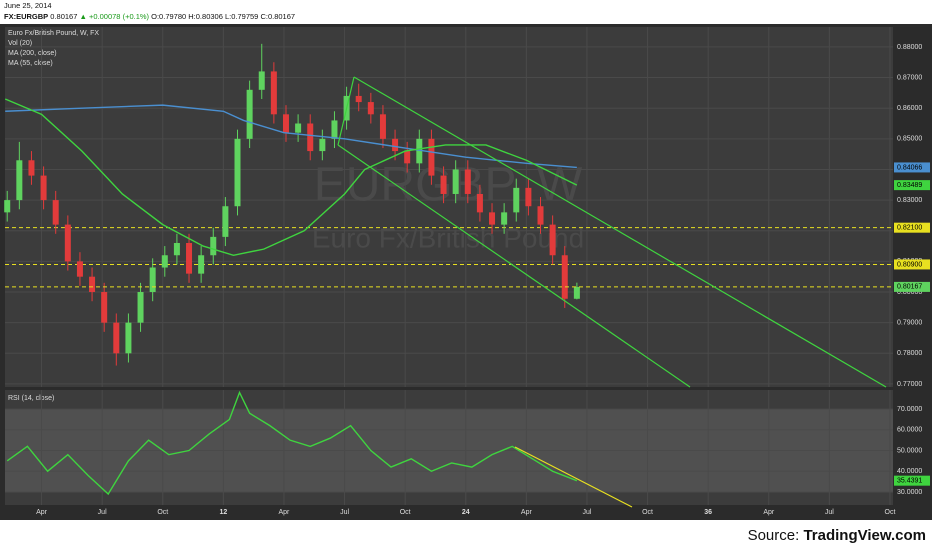 This screenshot has width=932, height=550. What do you see at coordinates (31, 398) in the screenshot?
I see `rsi-title: RSI (14, close)` at bounding box center [31, 398].